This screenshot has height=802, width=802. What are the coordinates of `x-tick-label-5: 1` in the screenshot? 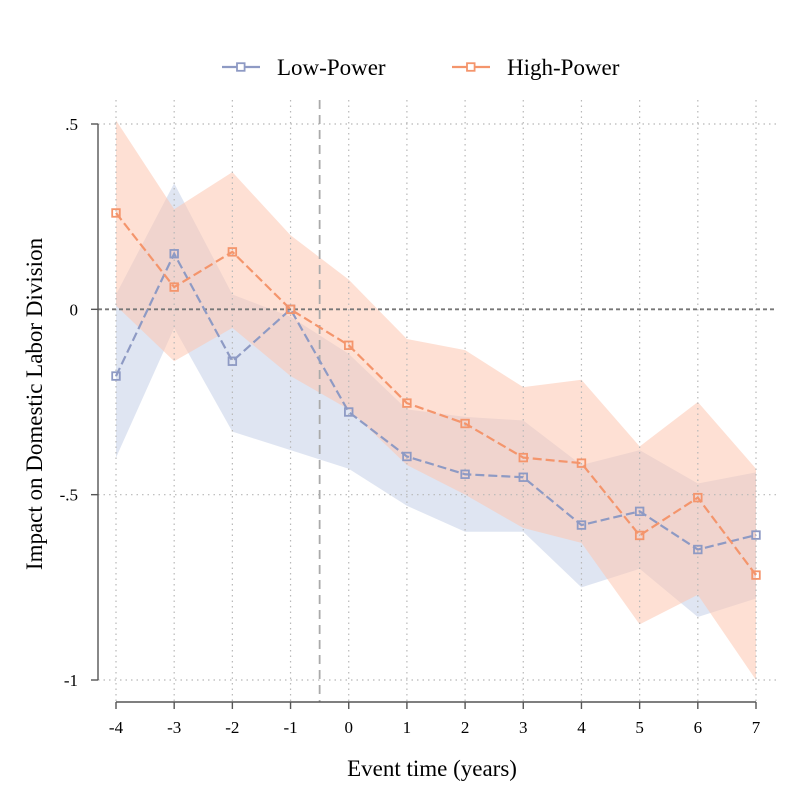 It's located at (407, 727).